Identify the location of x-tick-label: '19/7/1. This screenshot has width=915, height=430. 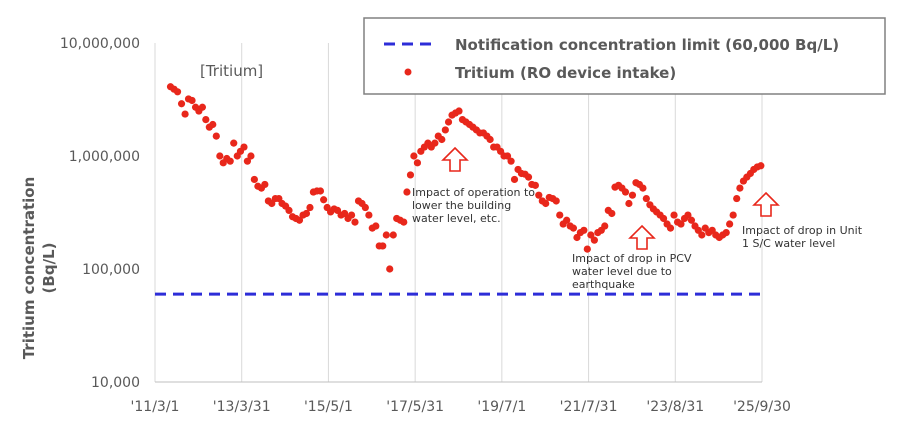
(501, 407).